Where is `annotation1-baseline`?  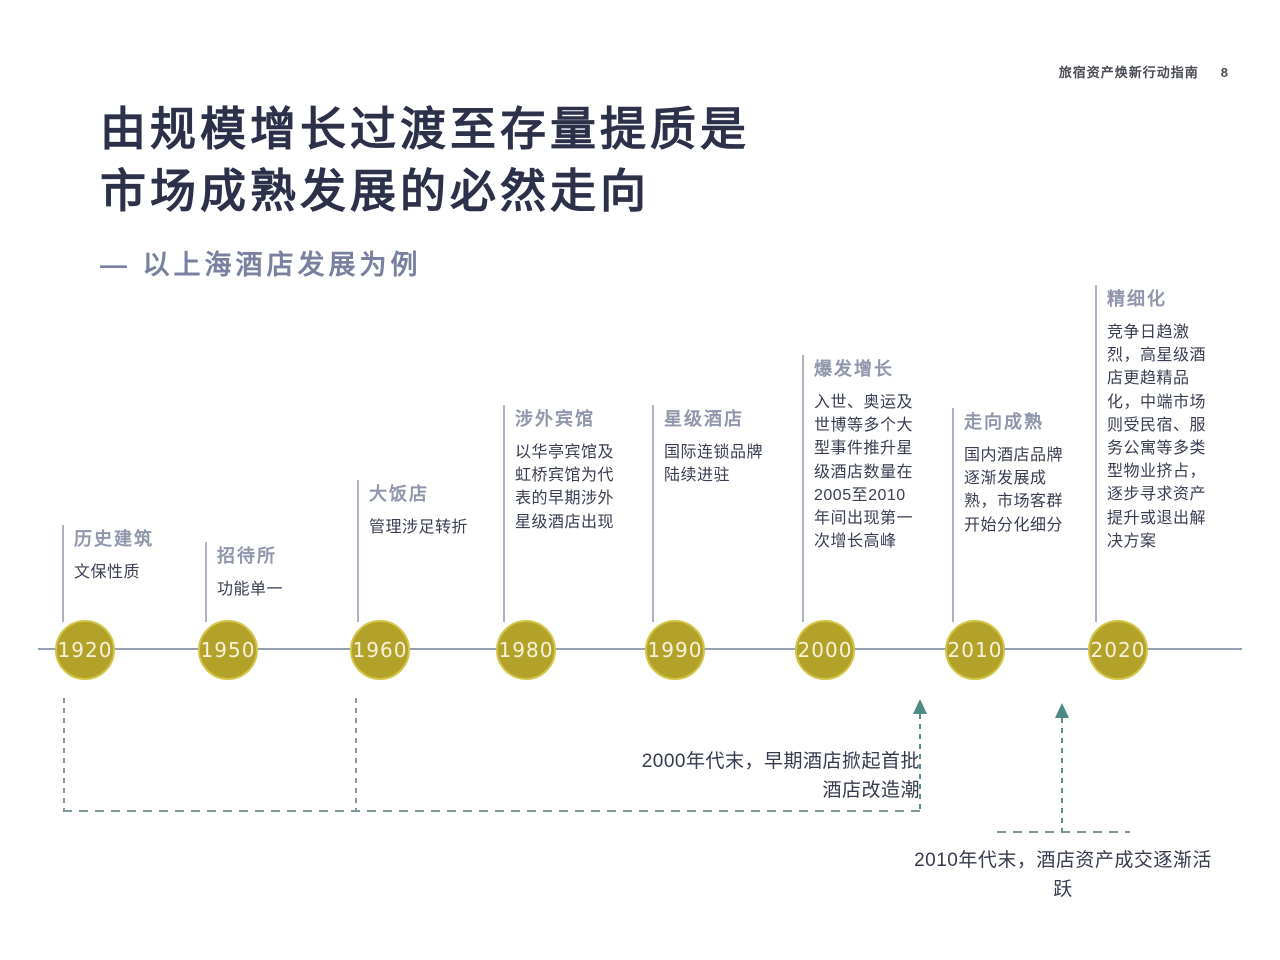
annotation1-baseline is located at coordinates (491, 811).